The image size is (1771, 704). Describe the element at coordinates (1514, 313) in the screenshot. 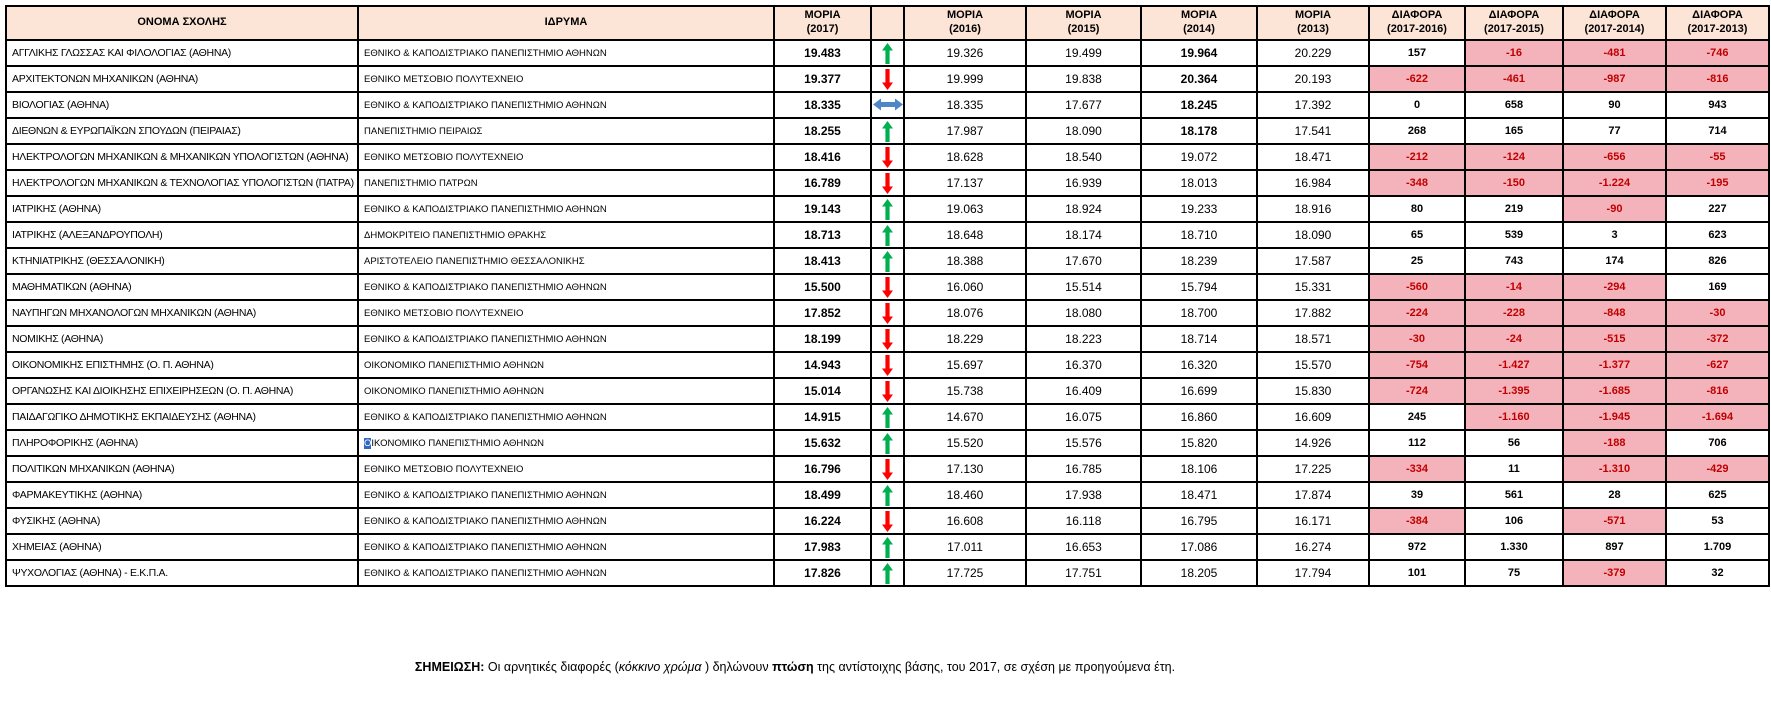

I see `diff-2017-2015-cell: -228` at that location.